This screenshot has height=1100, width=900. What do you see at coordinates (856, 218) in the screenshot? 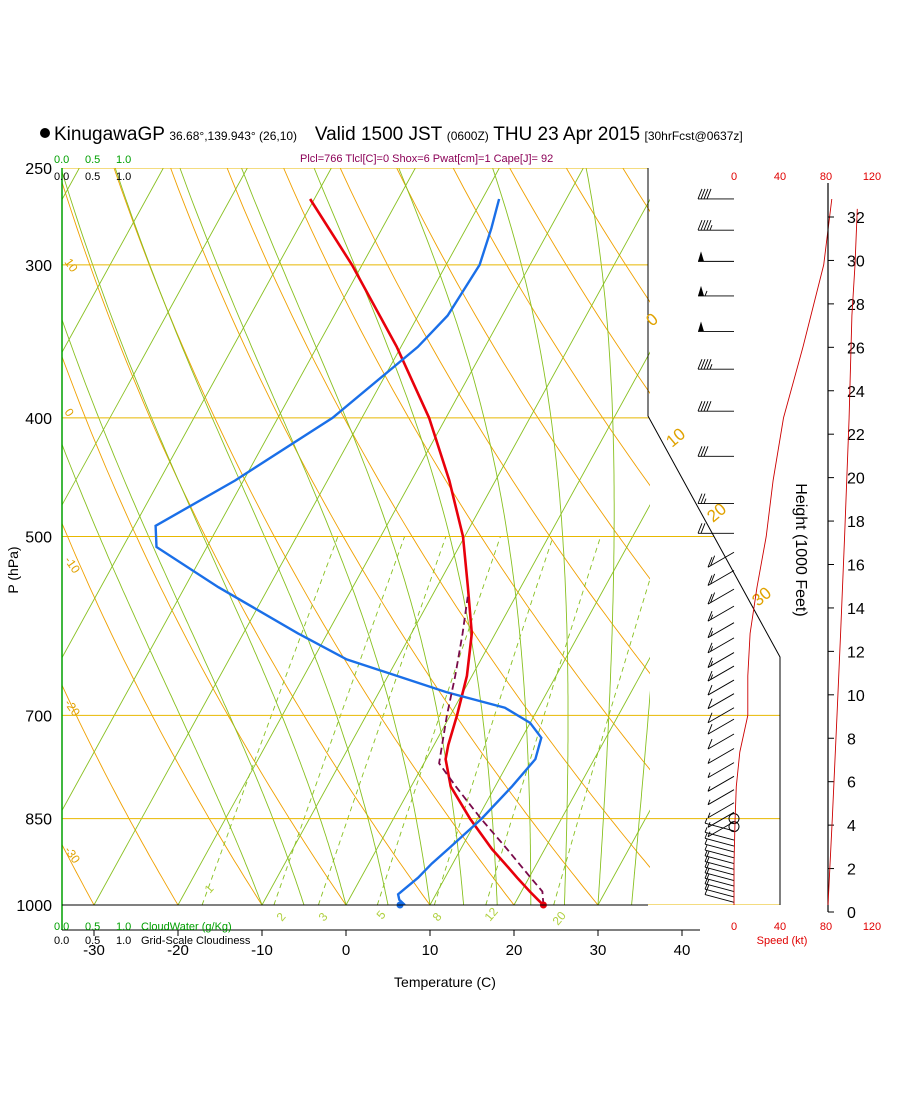
I see `height-tick-label: 32` at bounding box center [856, 218].